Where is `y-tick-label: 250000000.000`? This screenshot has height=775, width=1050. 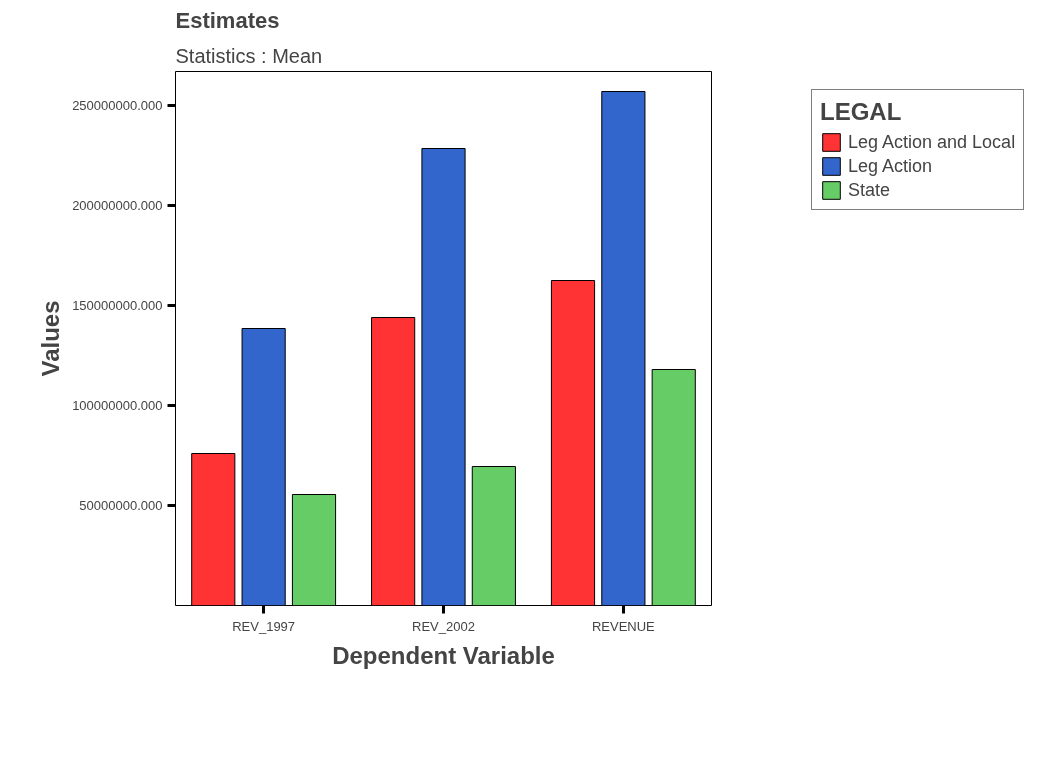
y-tick-label: 250000000.000 is located at coordinates (117, 105).